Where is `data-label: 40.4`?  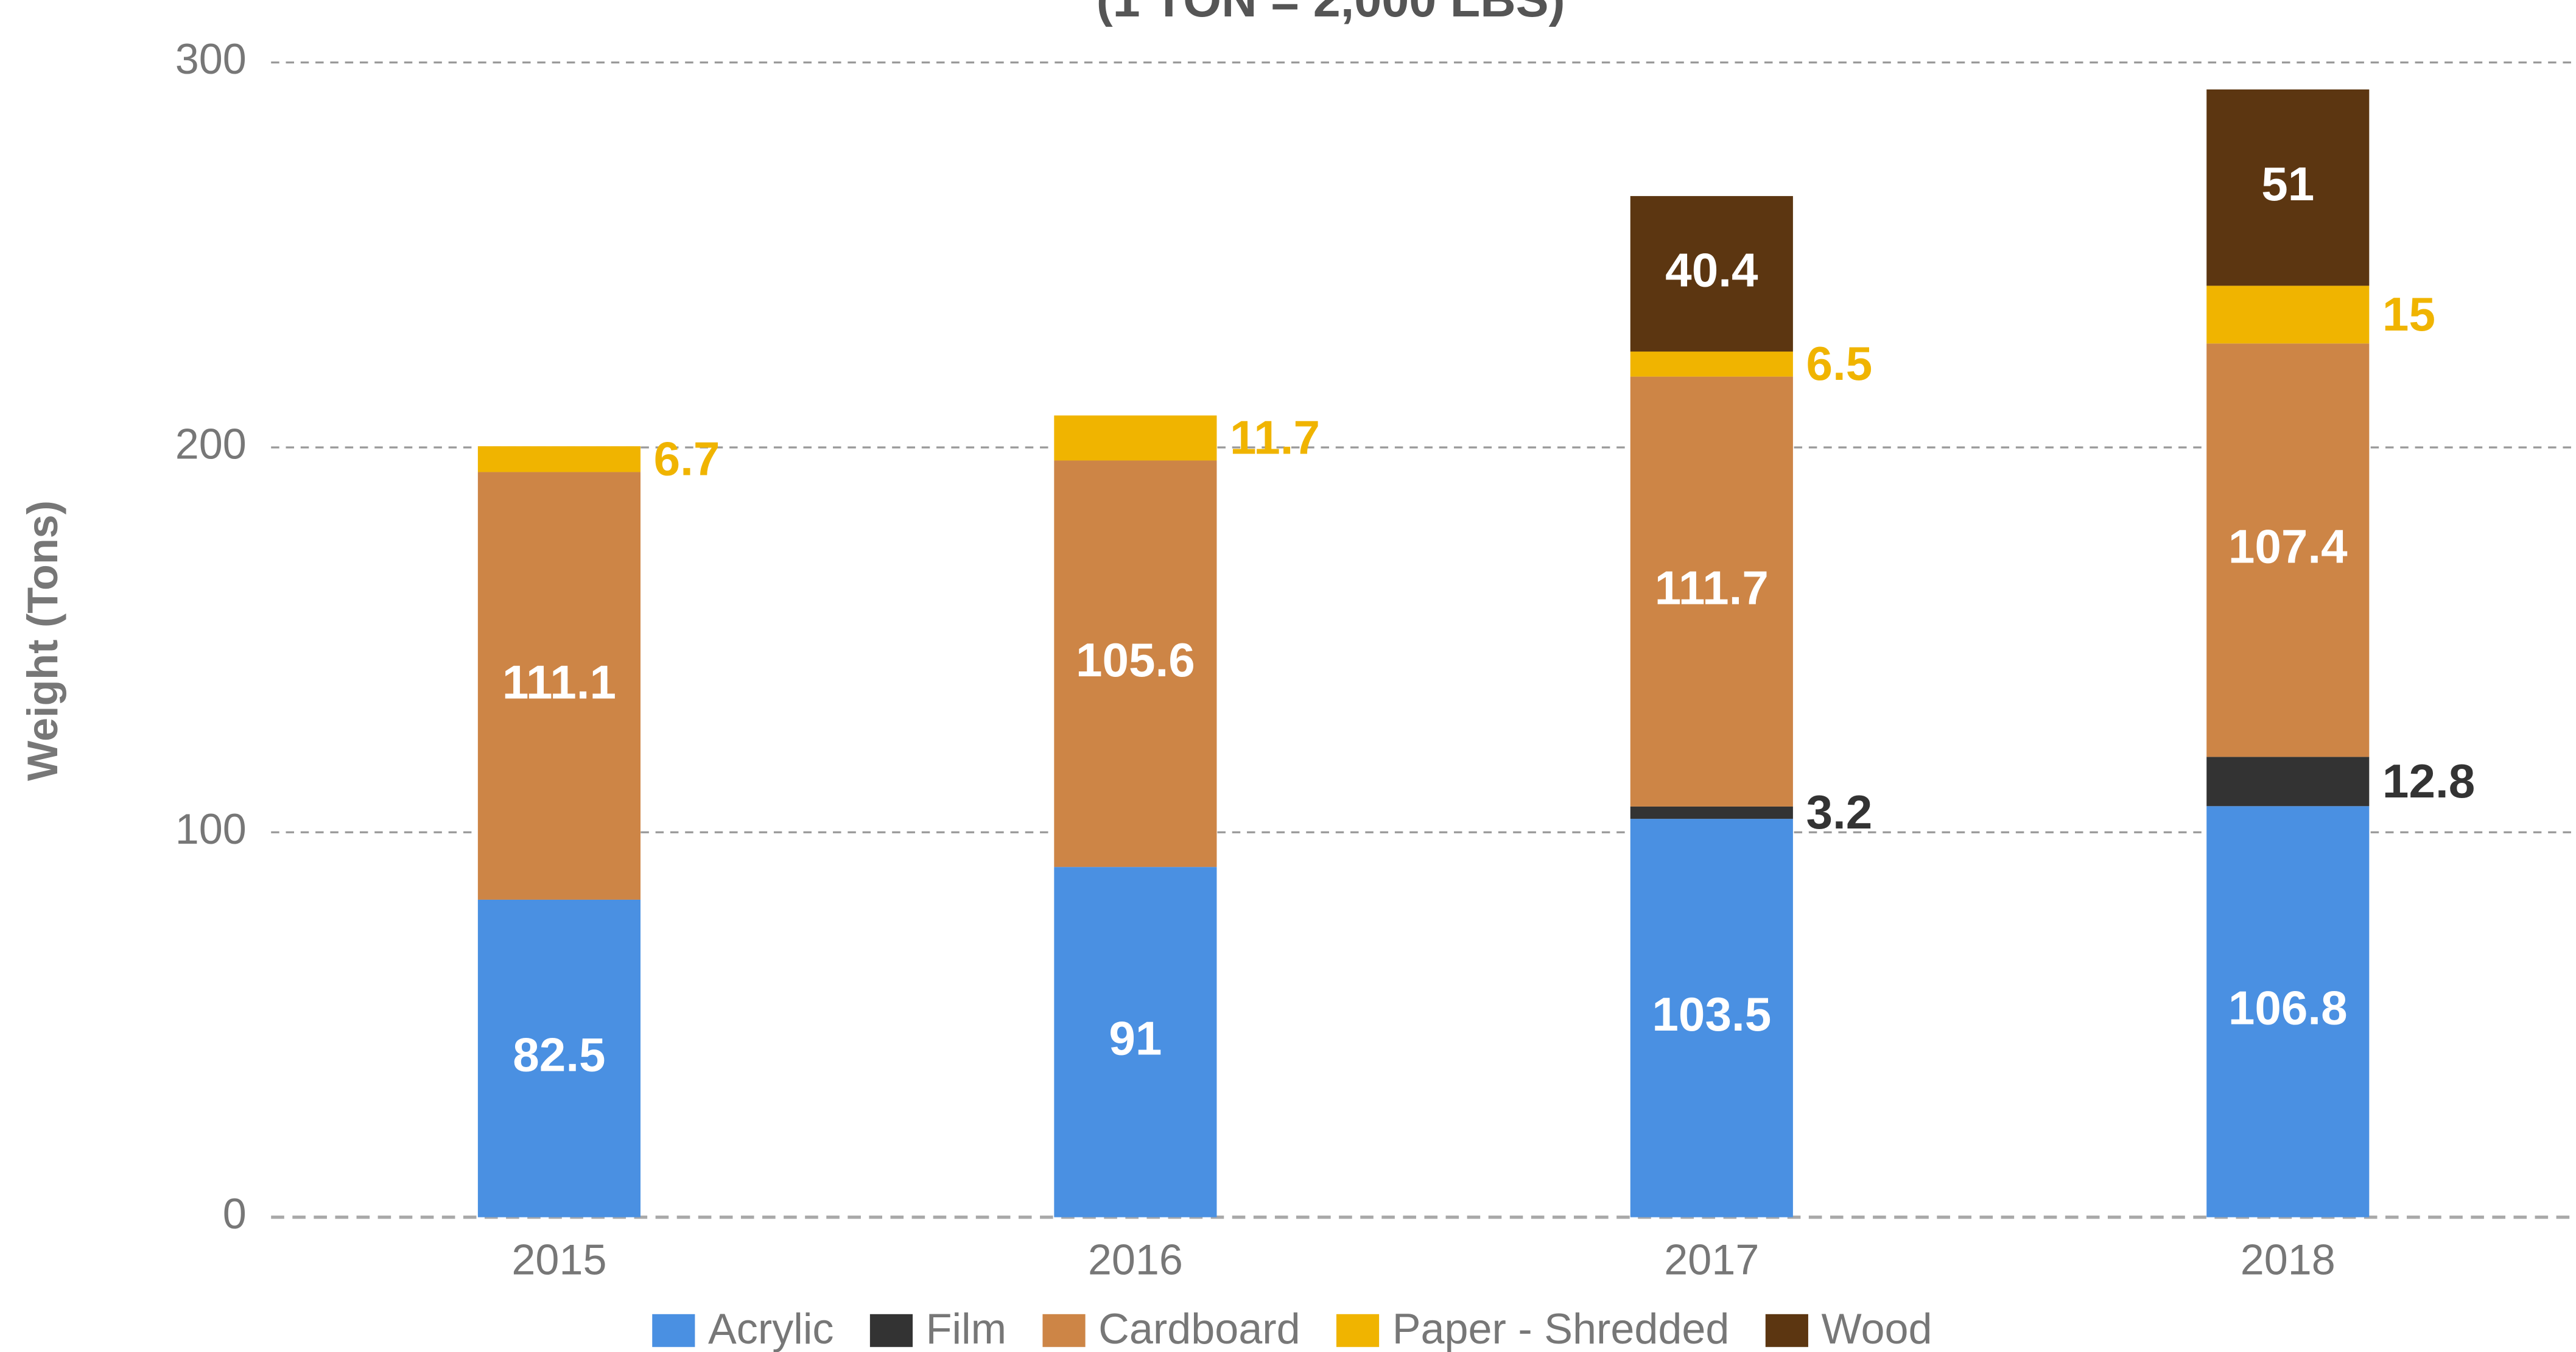 data-label: 40.4 is located at coordinates (1711, 269).